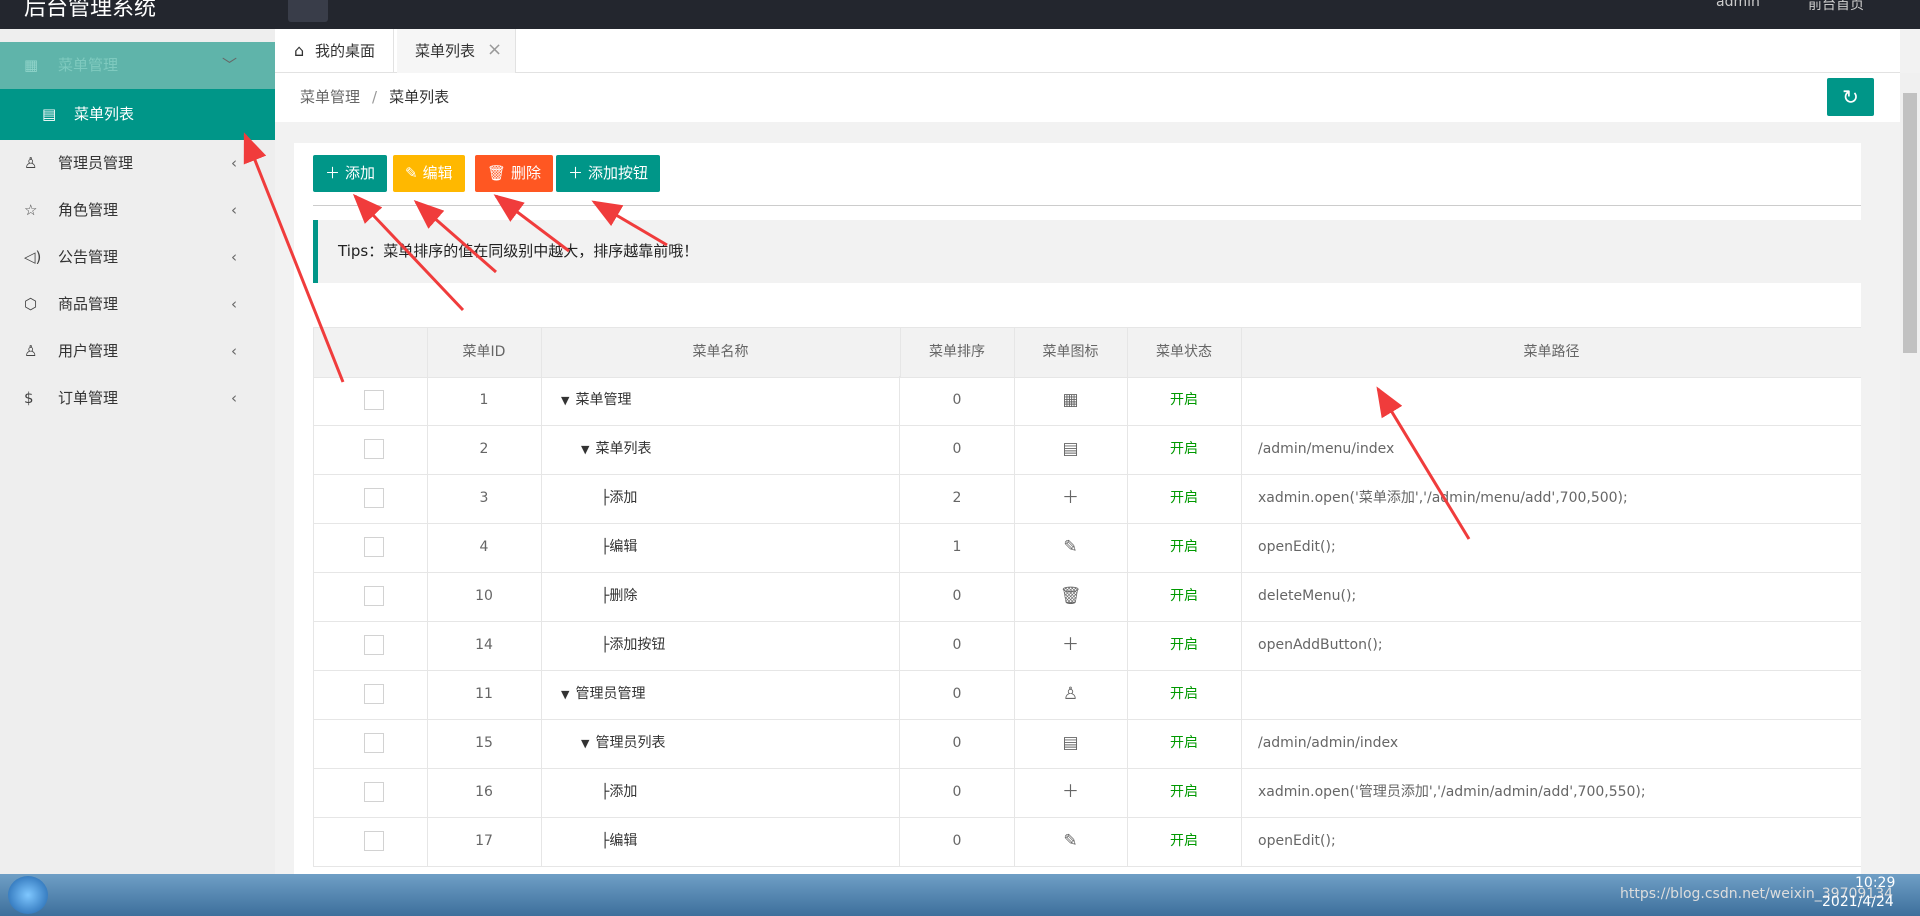 The image size is (1920, 916). Describe the element at coordinates (484, 841) in the screenshot. I see `id-cell: 17` at that location.